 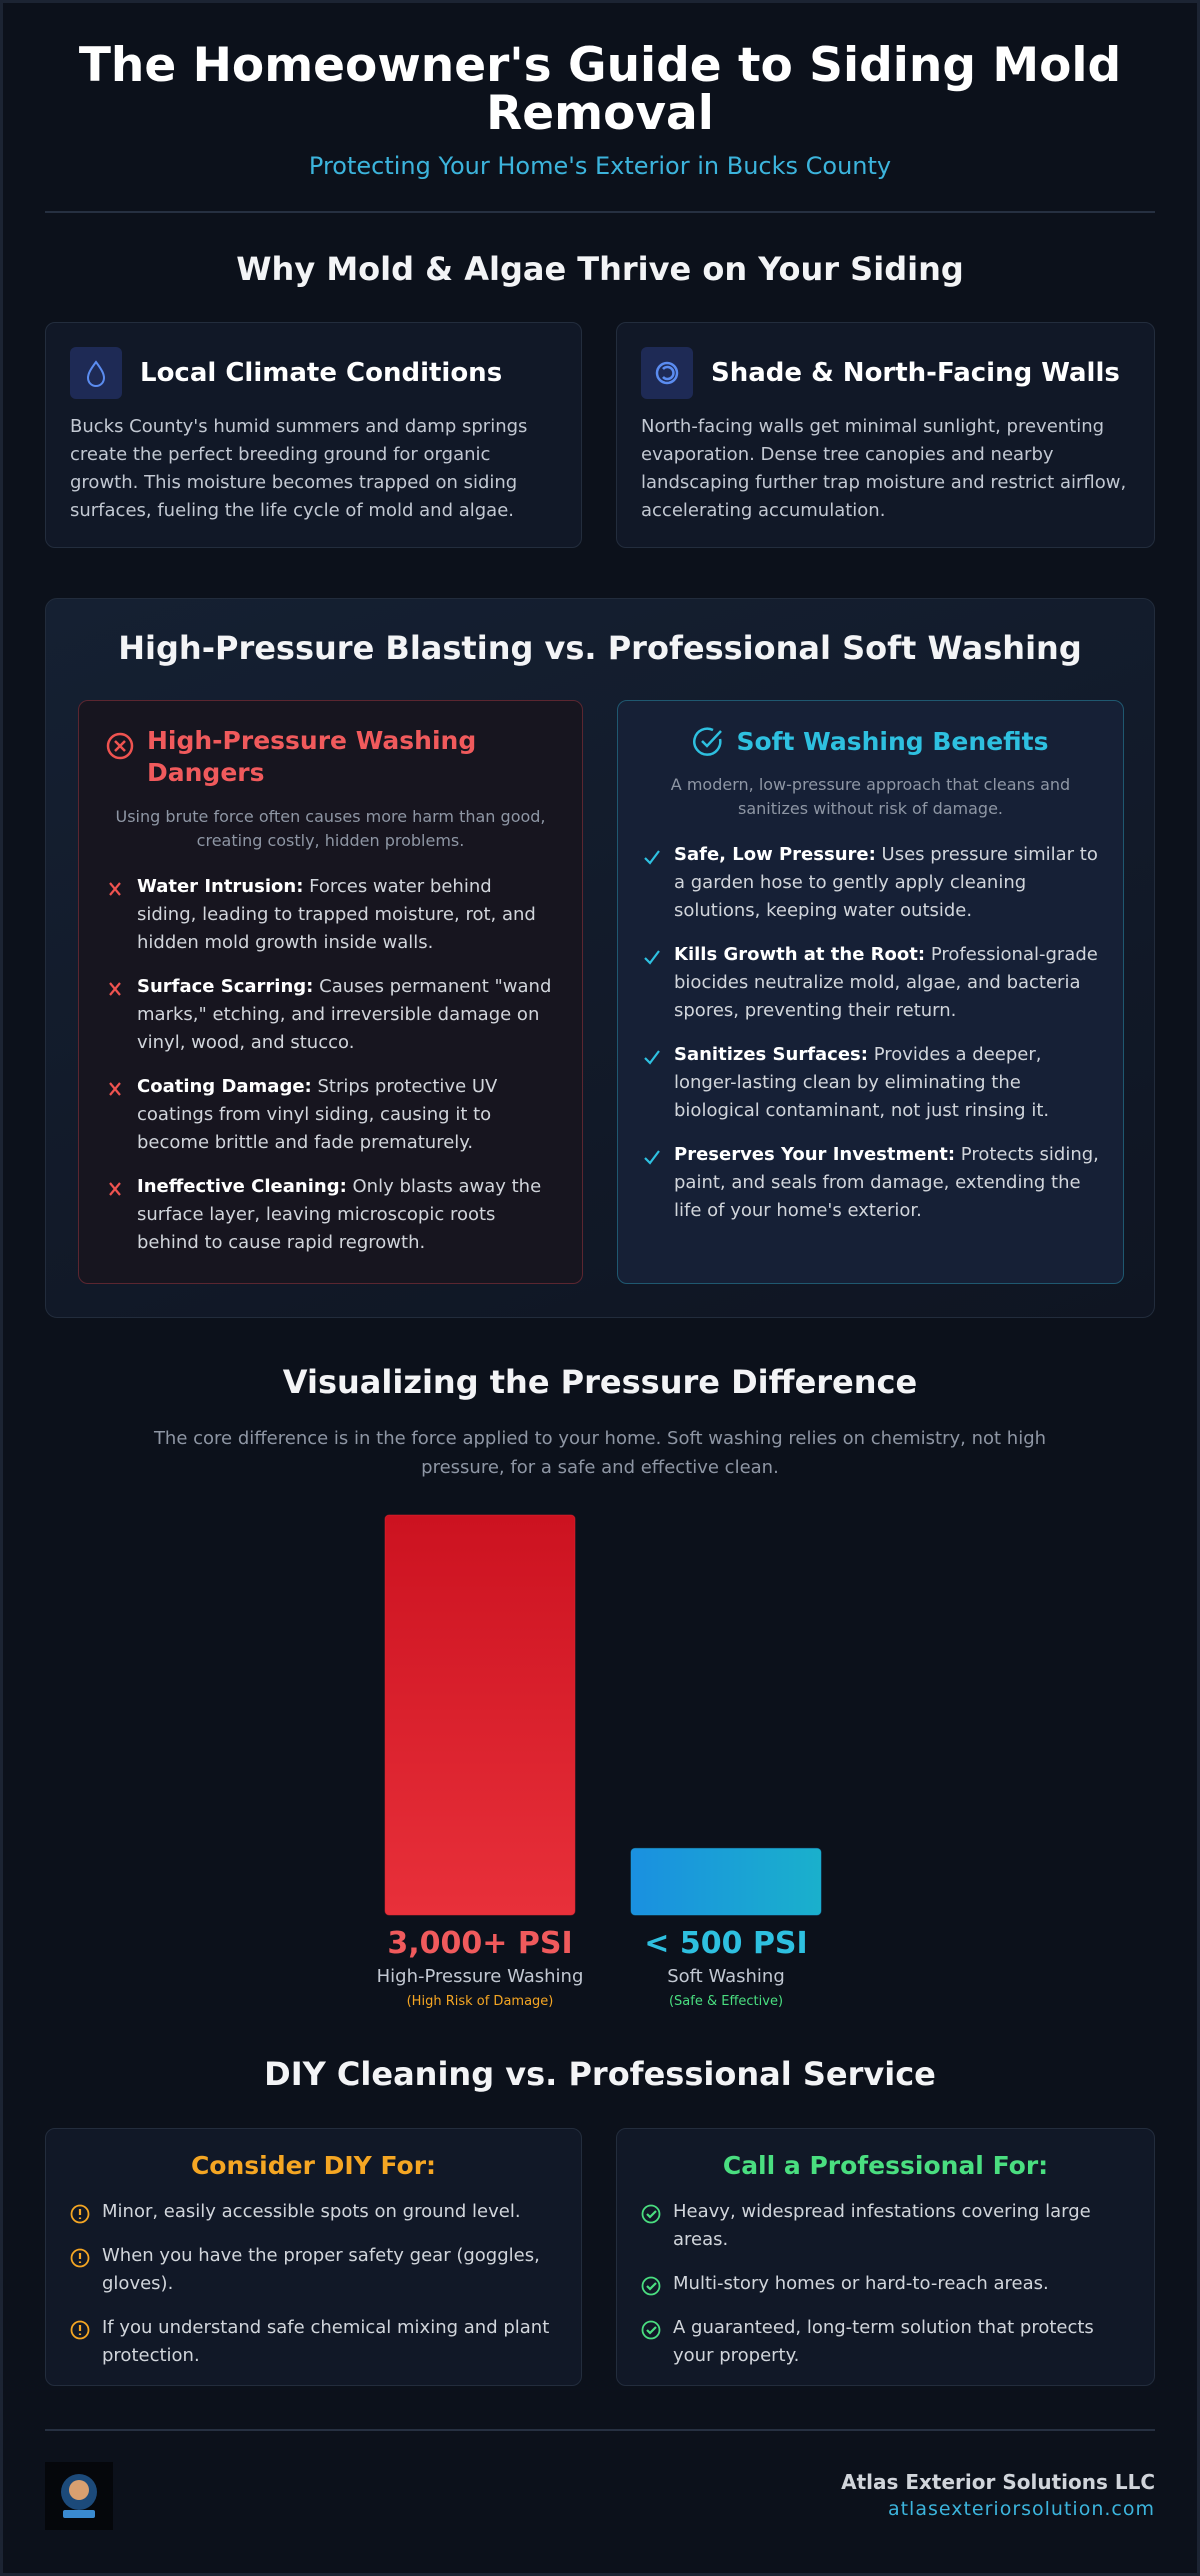 I want to click on item-title: Coating Damage:, so click(x=224, y=1086).